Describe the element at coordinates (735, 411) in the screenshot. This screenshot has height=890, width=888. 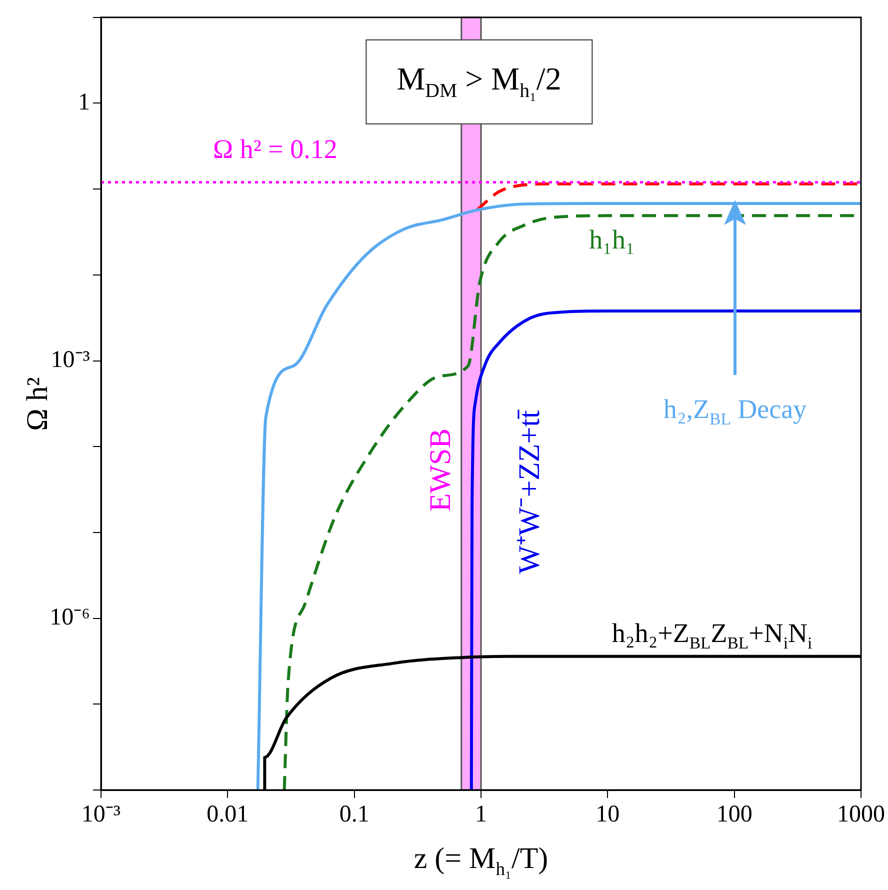
I see `text: h₂,Z$_{BL}$ Decay` at that location.